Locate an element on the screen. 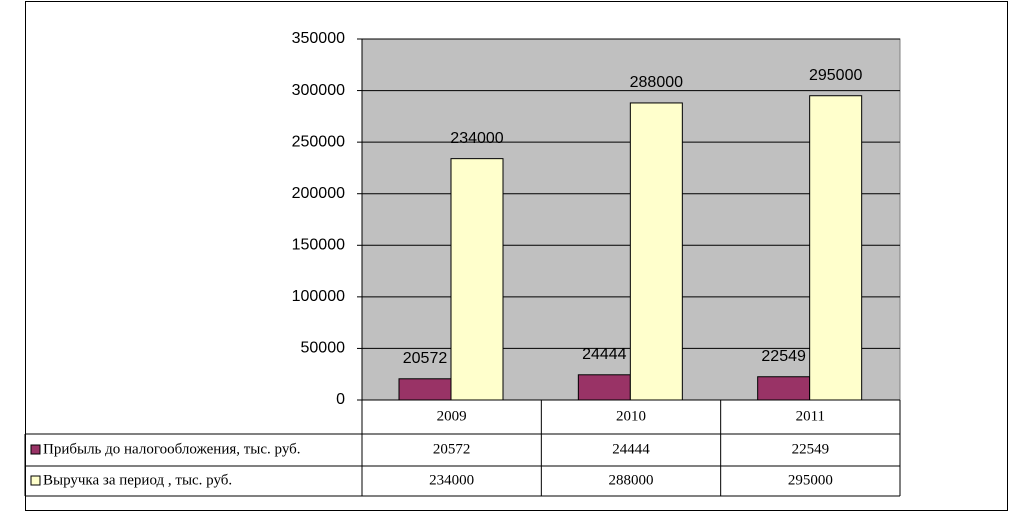 The height and width of the screenshot is (513, 1011). data-label: 24444 is located at coordinates (604, 354).